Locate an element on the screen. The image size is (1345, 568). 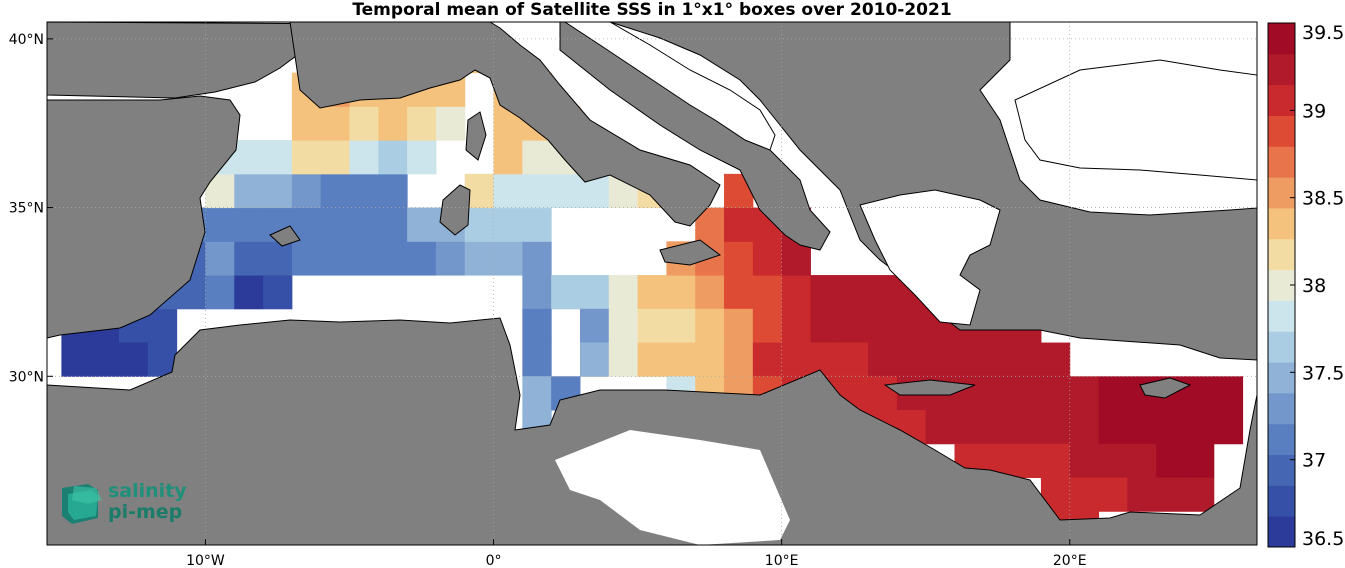
salinity-pi-mep-logo: salinity pi-mep is located at coordinates (128, 503).